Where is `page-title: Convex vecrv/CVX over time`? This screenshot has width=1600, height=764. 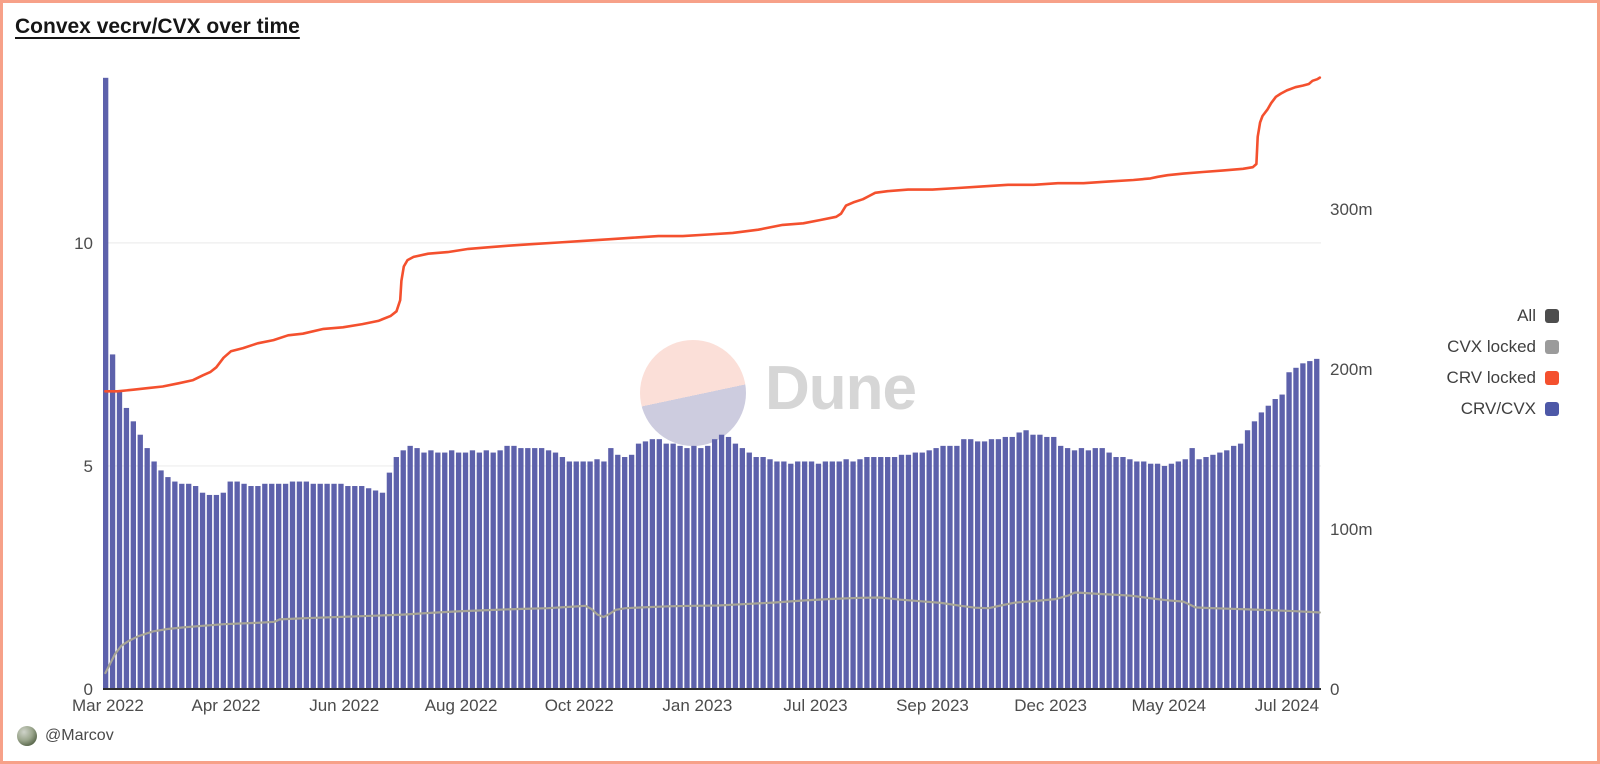
page-title: Convex vecrv/CVX over time is located at coordinates (157, 26).